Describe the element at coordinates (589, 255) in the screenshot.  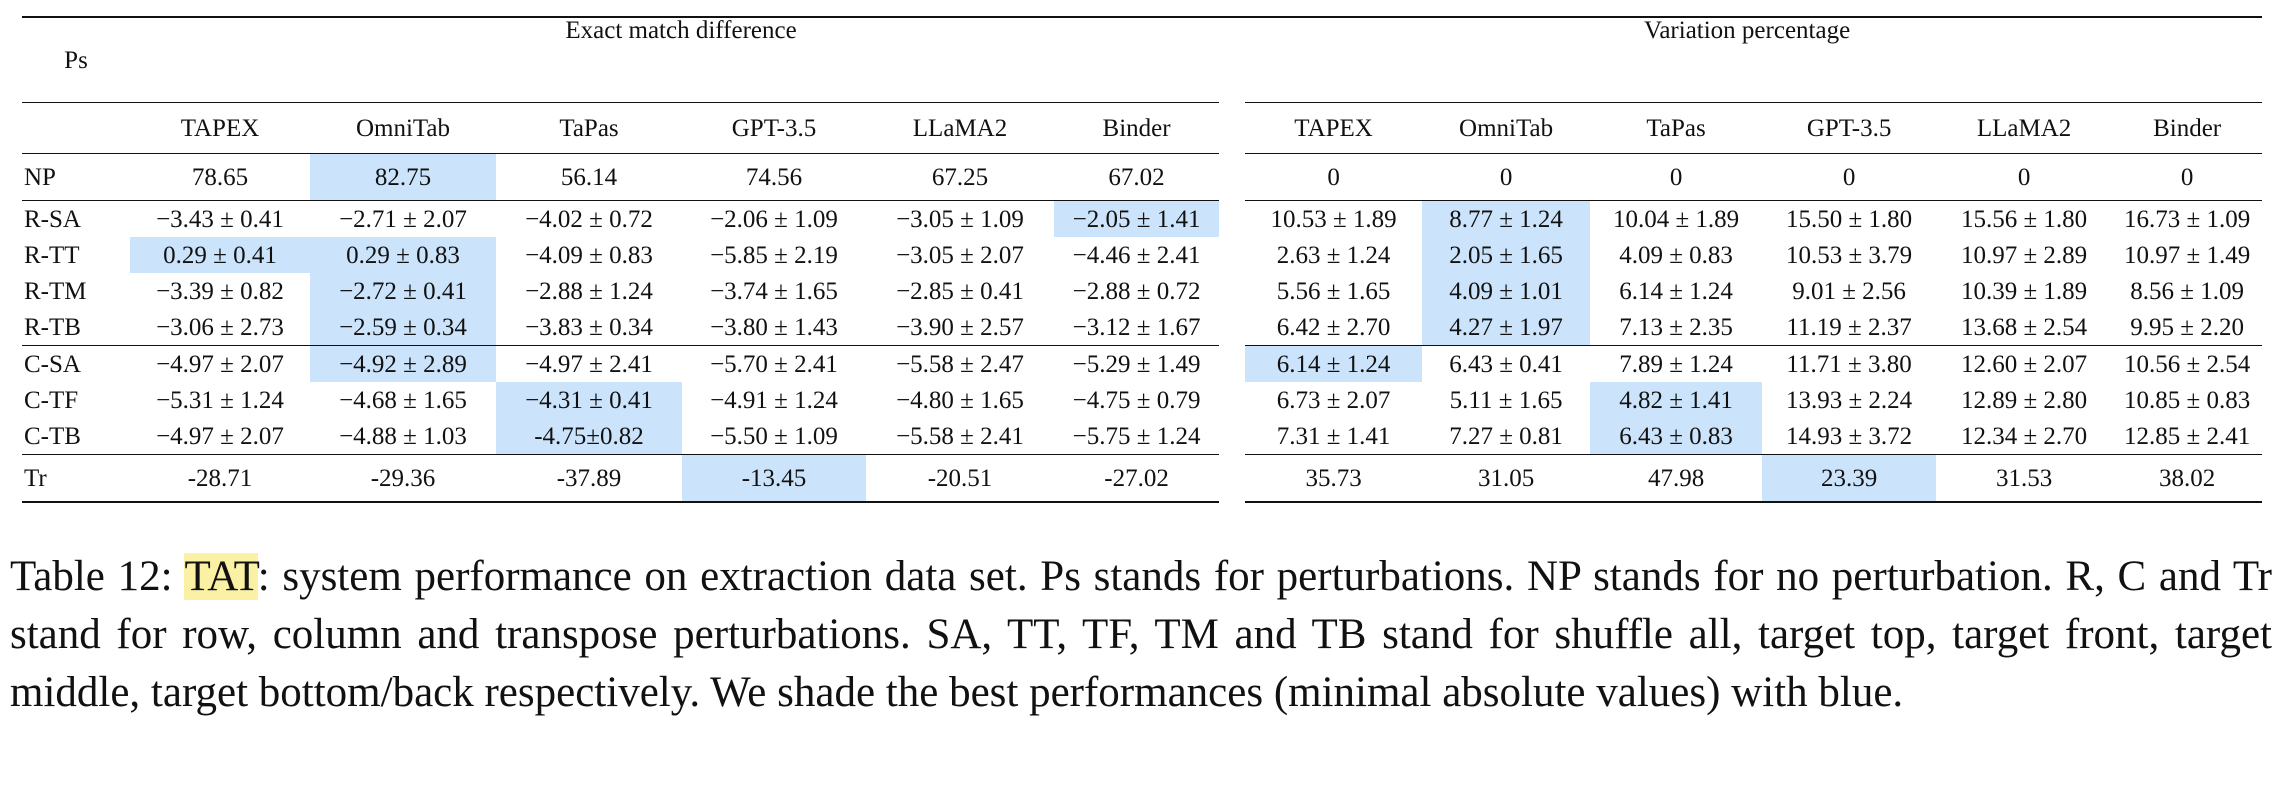
I see `table-cell: −4.09 ± 0.83` at that location.